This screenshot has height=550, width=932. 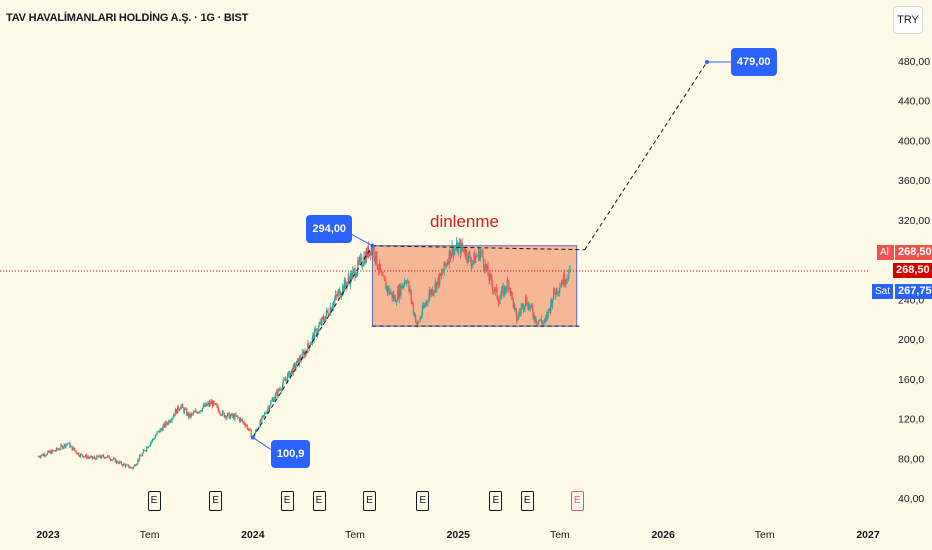 What do you see at coordinates (458, 535) in the screenshot?
I see `time-axis: 2023 Tem 2024 Tem 2025 Tem 2026 Tem 2027` at bounding box center [458, 535].